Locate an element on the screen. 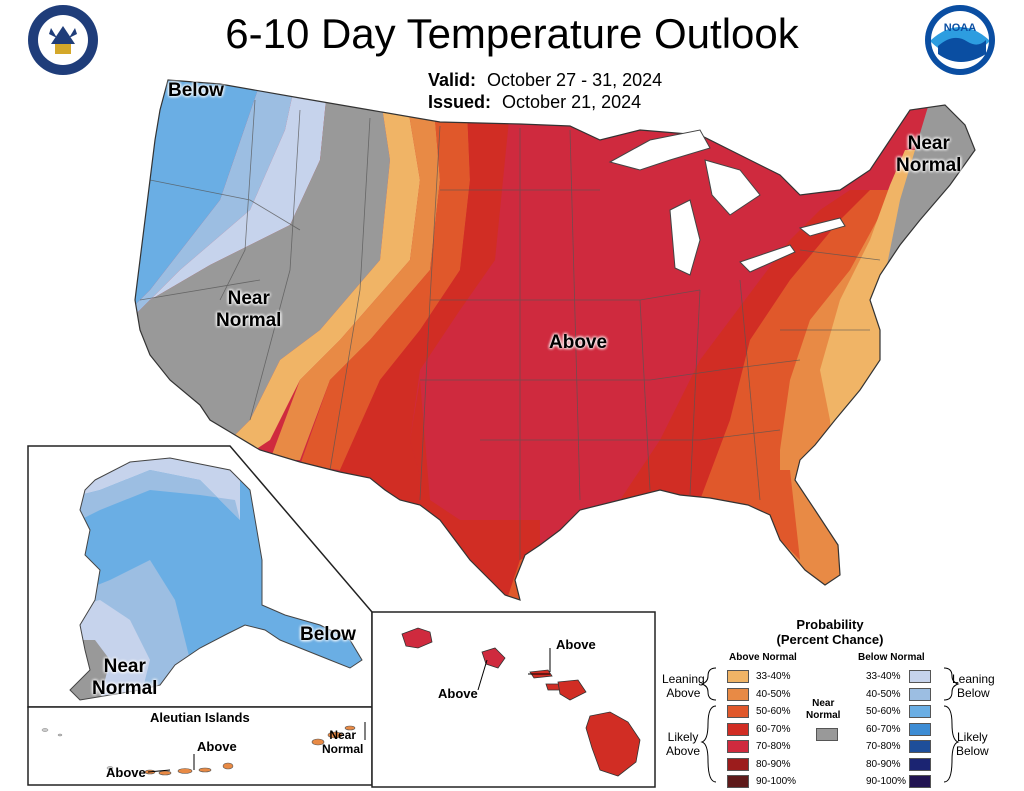 The image size is (1024, 791). conus-near-normal-west-label: Near Normal is located at coordinates (248, 310).